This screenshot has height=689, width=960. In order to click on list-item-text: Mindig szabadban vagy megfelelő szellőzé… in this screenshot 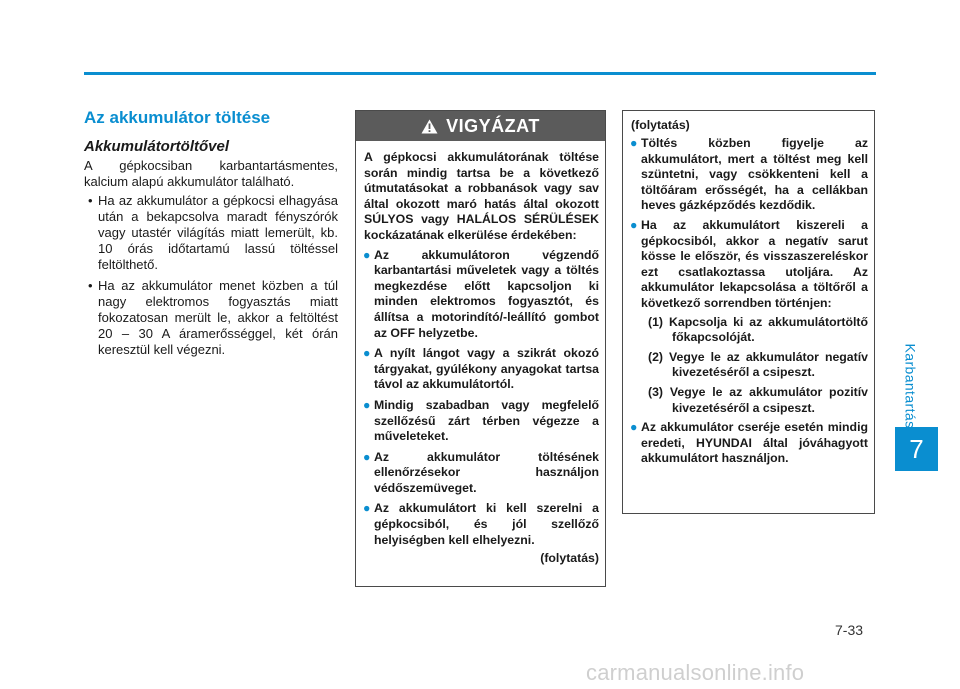, I will do `click(486, 420)`.